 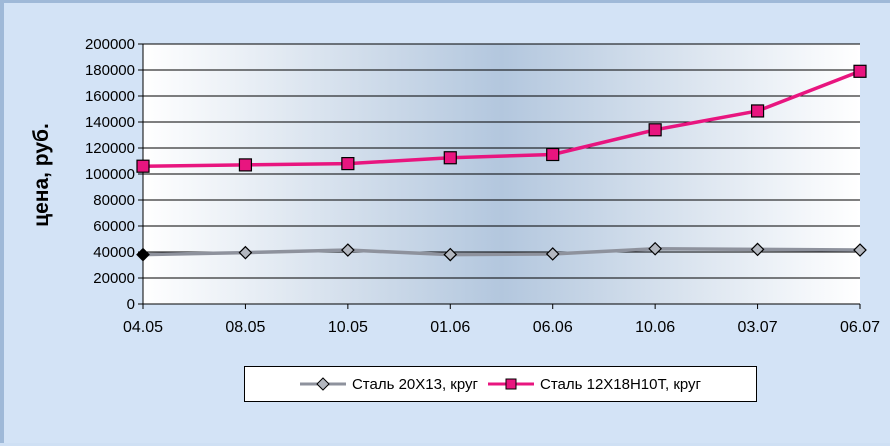 I want to click on y-tick-label-3: 60000, so click(x=114, y=226).